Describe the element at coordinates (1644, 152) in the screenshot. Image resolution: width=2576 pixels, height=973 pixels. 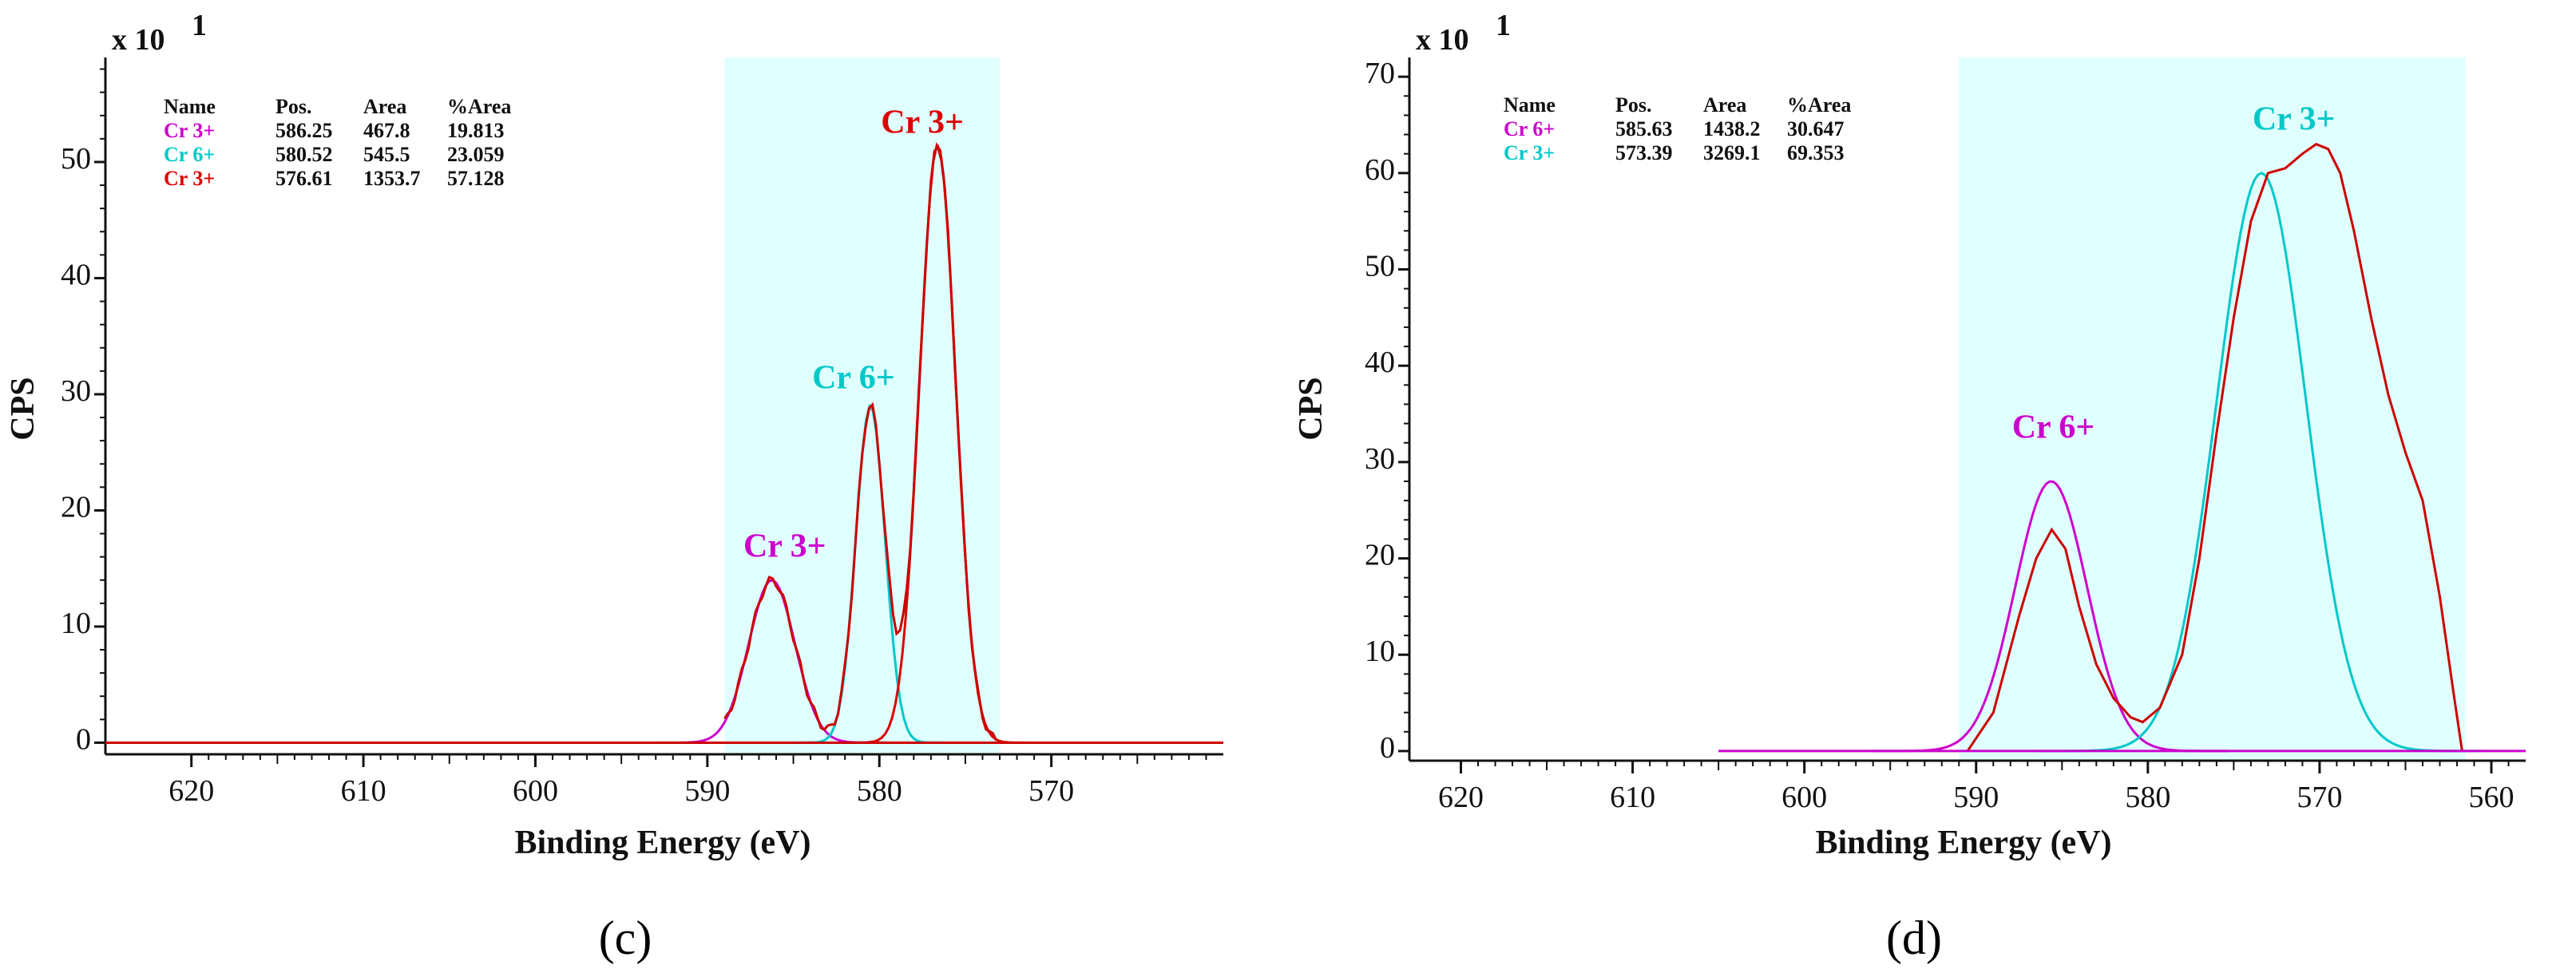
I see `legend-cell-pos: 573.39` at that location.